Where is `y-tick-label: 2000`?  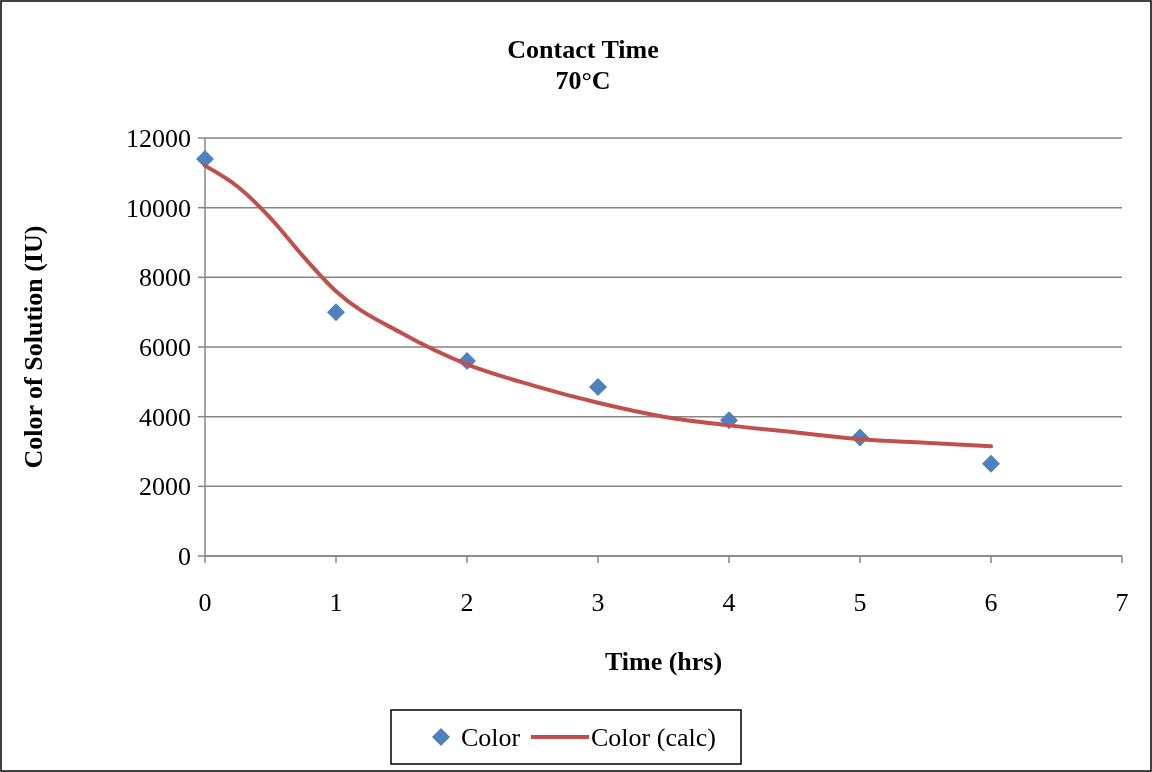
y-tick-label: 2000 is located at coordinates (165, 487).